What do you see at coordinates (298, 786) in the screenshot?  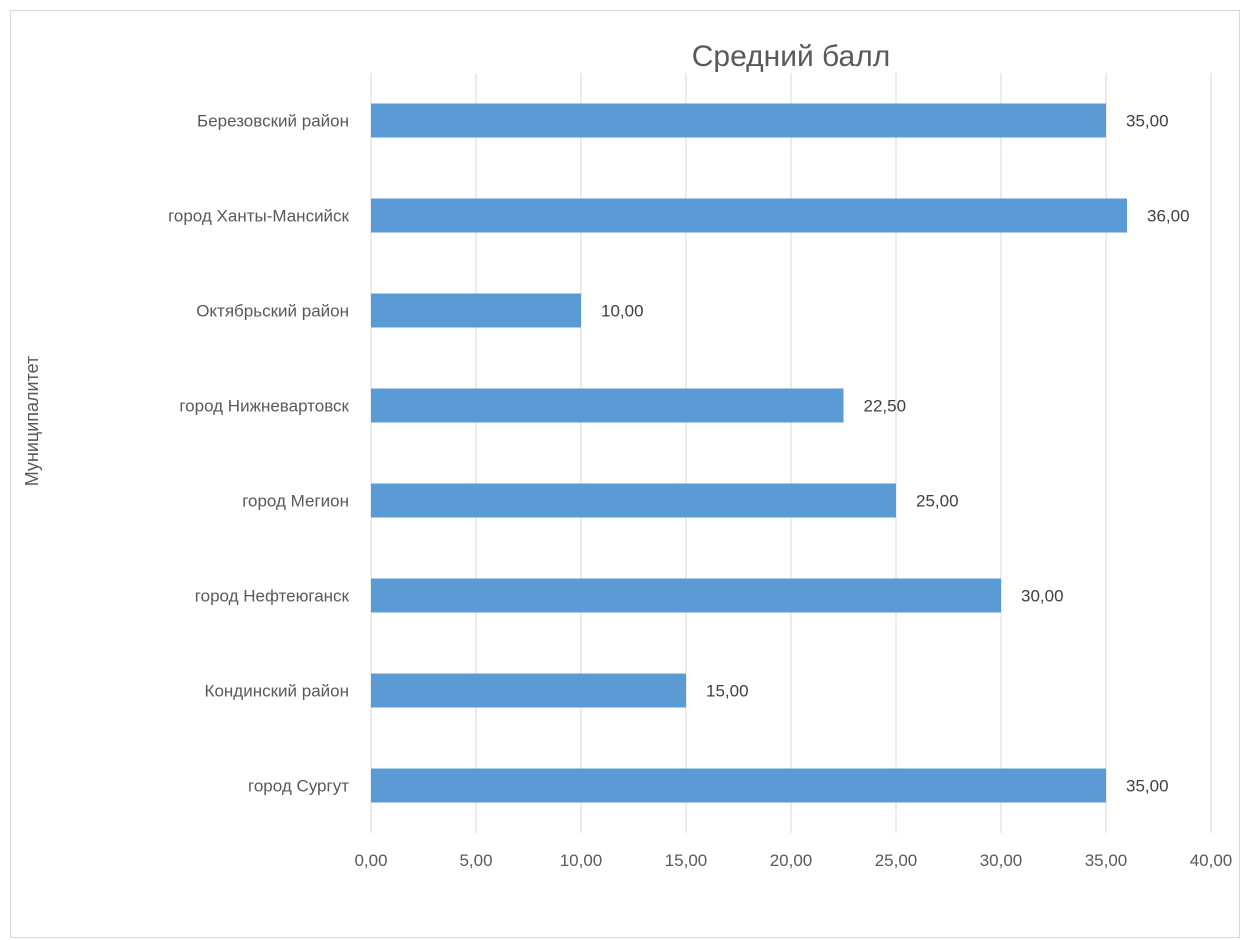 I see `category-label: город Сургут` at bounding box center [298, 786].